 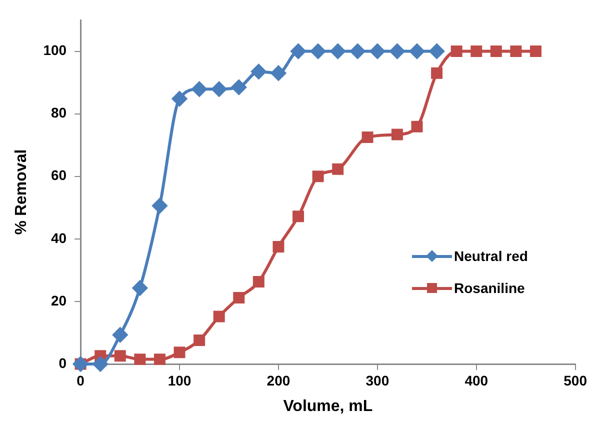 I want to click on x-tick-label: 400, so click(x=476, y=380).